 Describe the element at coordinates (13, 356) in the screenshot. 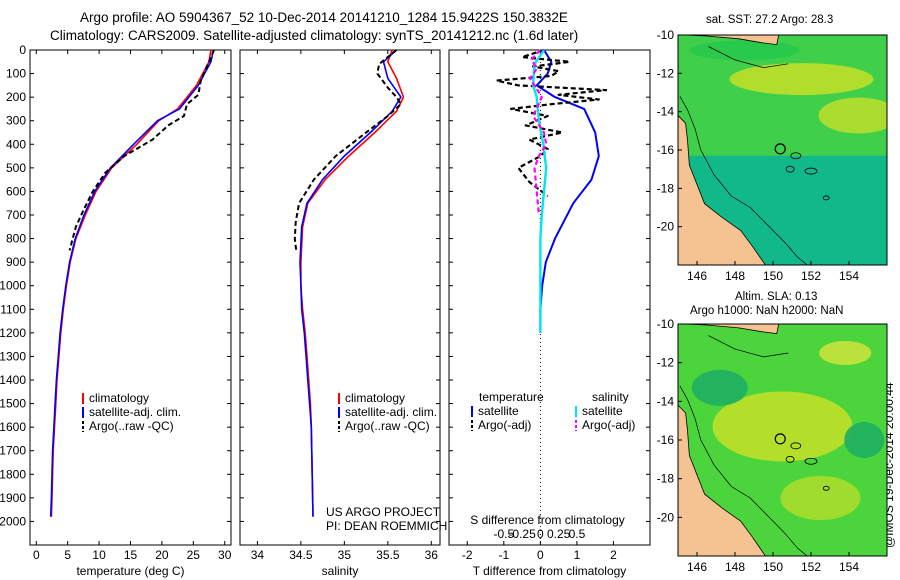

I see `depth-ytick-label: 1300` at that location.